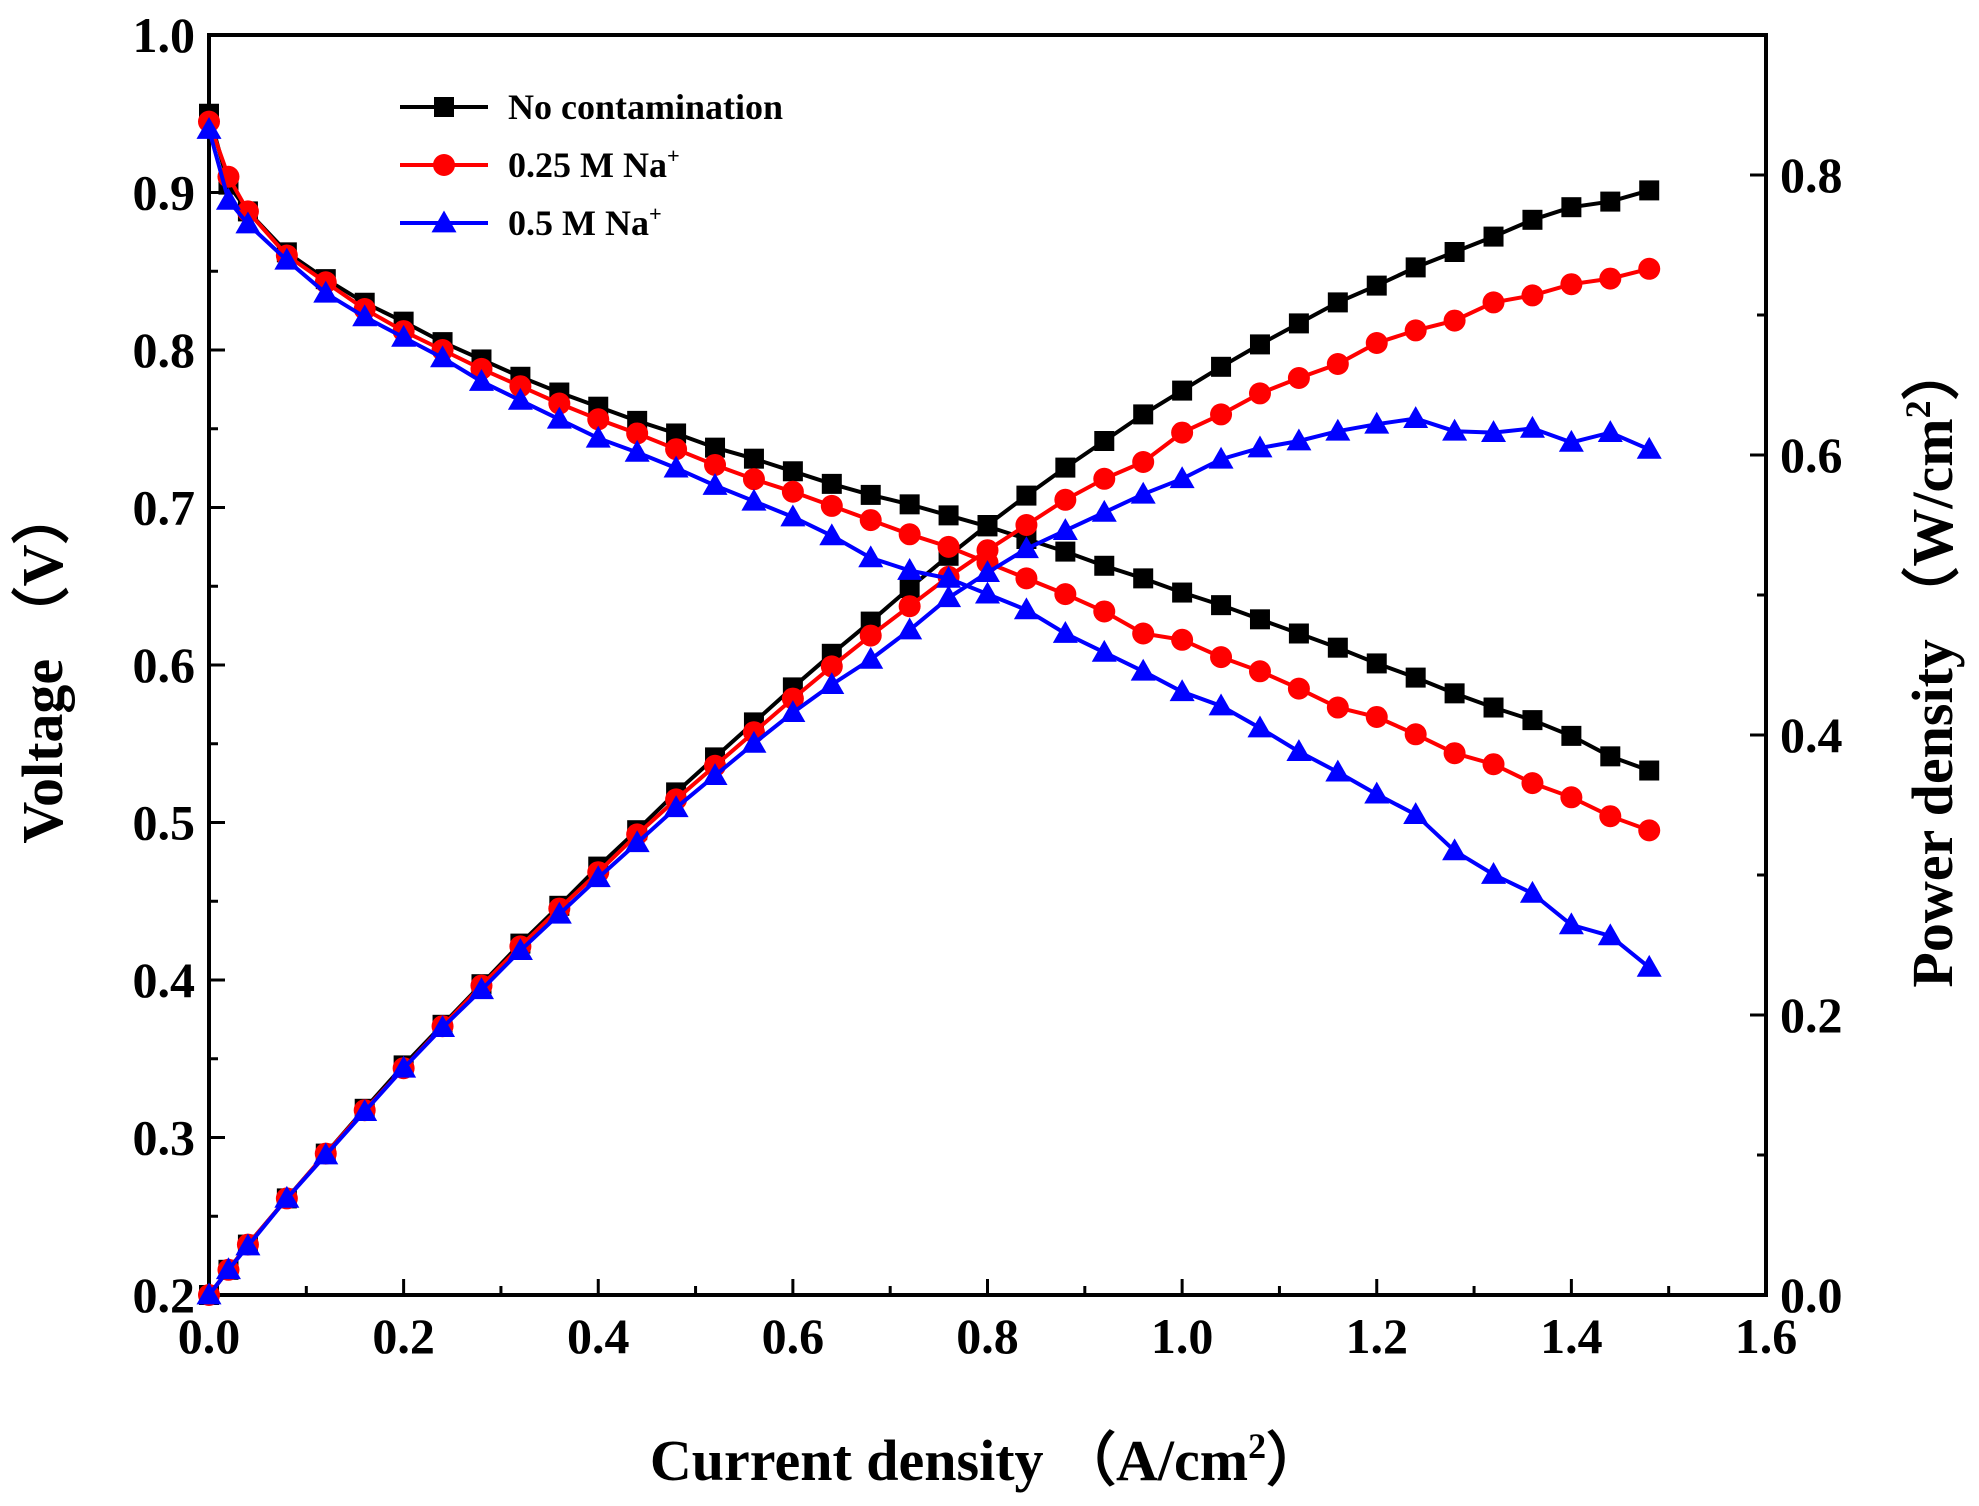  I want to click on x-tick-label: 1.4, so click(1571, 1336).